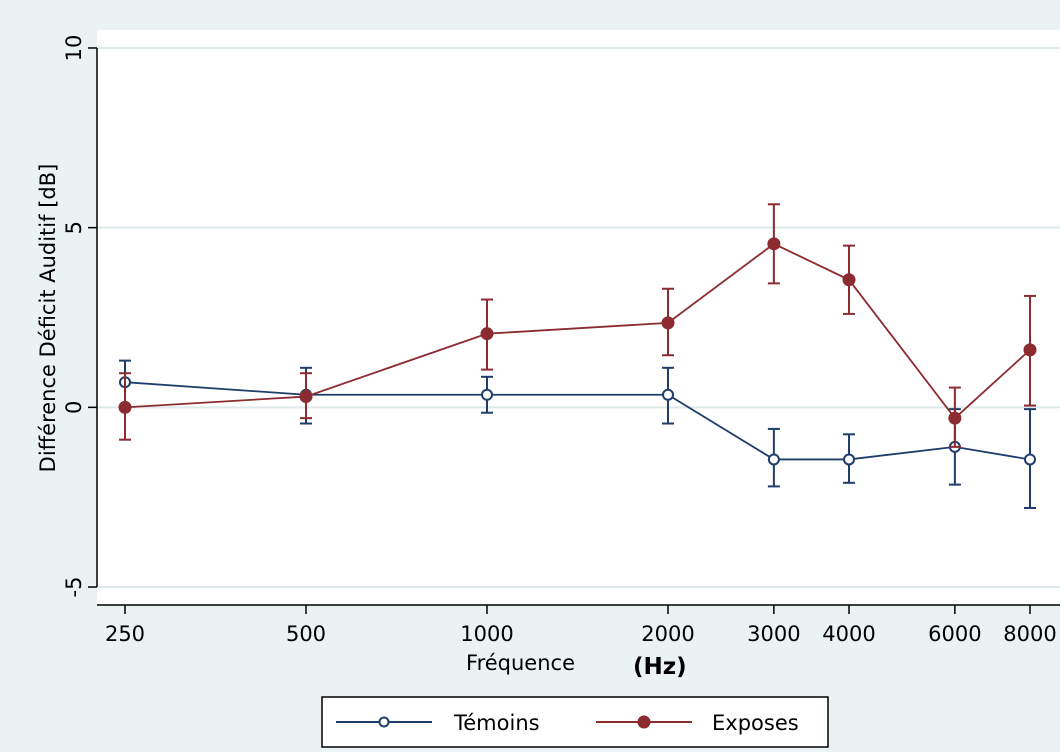  I want to click on x-axis-unit-label: (Hz), so click(660, 667).